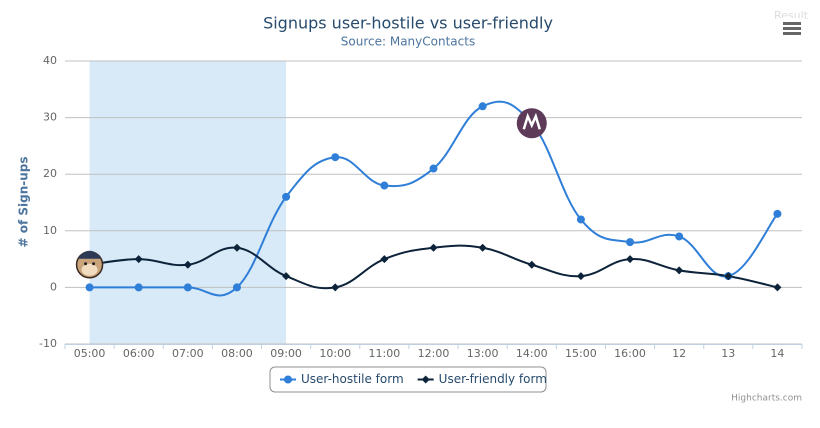 This screenshot has height=428, width=820. Describe the element at coordinates (408, 23) in the screenshot. I see `chart-title: Signups user-hostile vs user-friendly` at that location.